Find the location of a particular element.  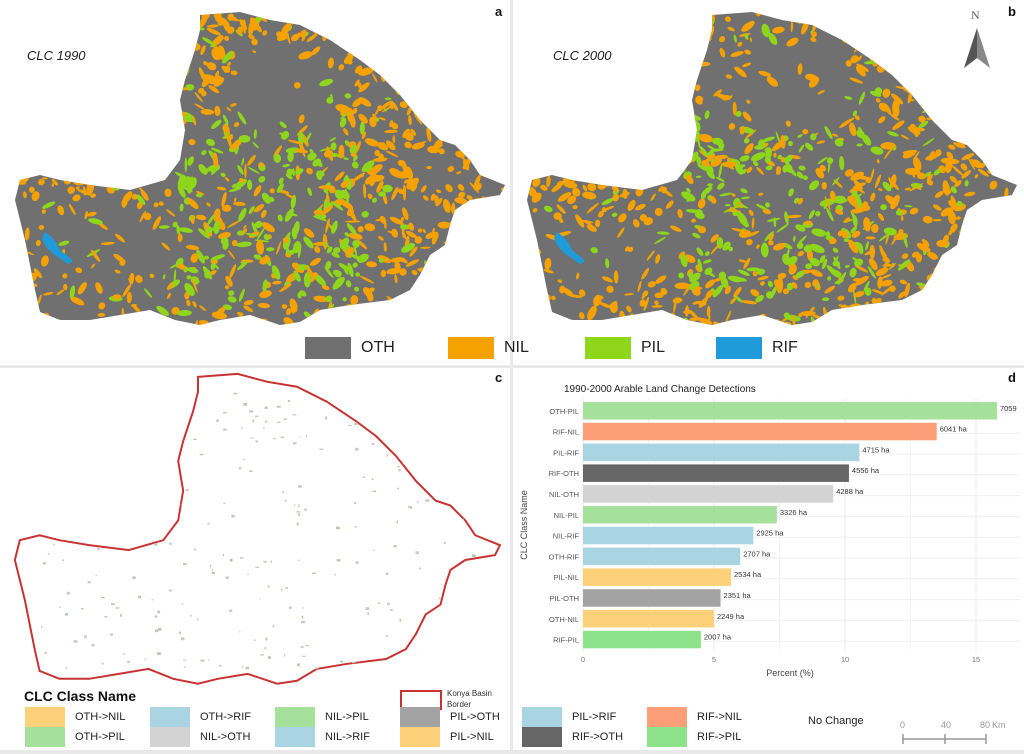

bar-value-label: 2007 ha is located at coordinates (718, 637).